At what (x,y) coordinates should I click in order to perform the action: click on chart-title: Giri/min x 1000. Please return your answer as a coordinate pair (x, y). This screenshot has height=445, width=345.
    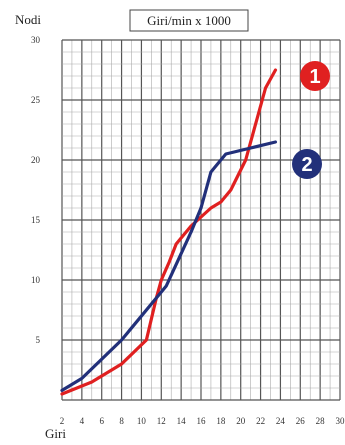
    Looking at the image, I should click on (189, 20).